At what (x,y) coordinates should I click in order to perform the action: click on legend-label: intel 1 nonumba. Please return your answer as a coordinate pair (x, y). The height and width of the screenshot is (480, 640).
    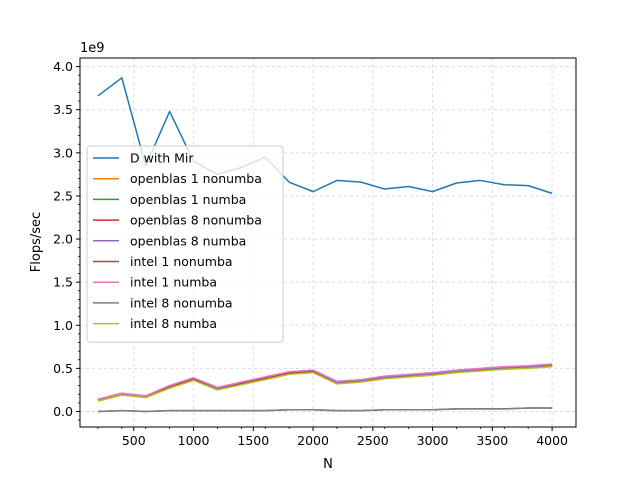
    Looking at the image, I should click on (181, 261).